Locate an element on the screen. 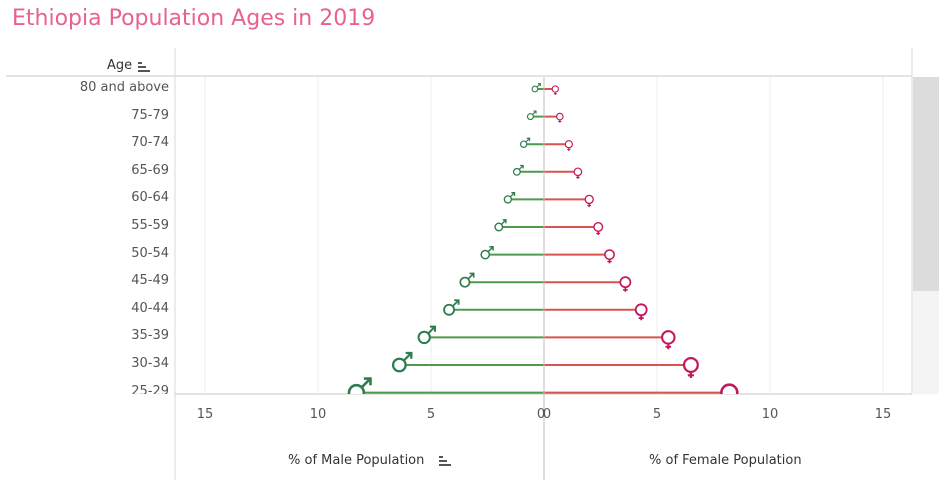 This screenshot has height=483, width=942. sort-icon is located at coordinates (144, 68).